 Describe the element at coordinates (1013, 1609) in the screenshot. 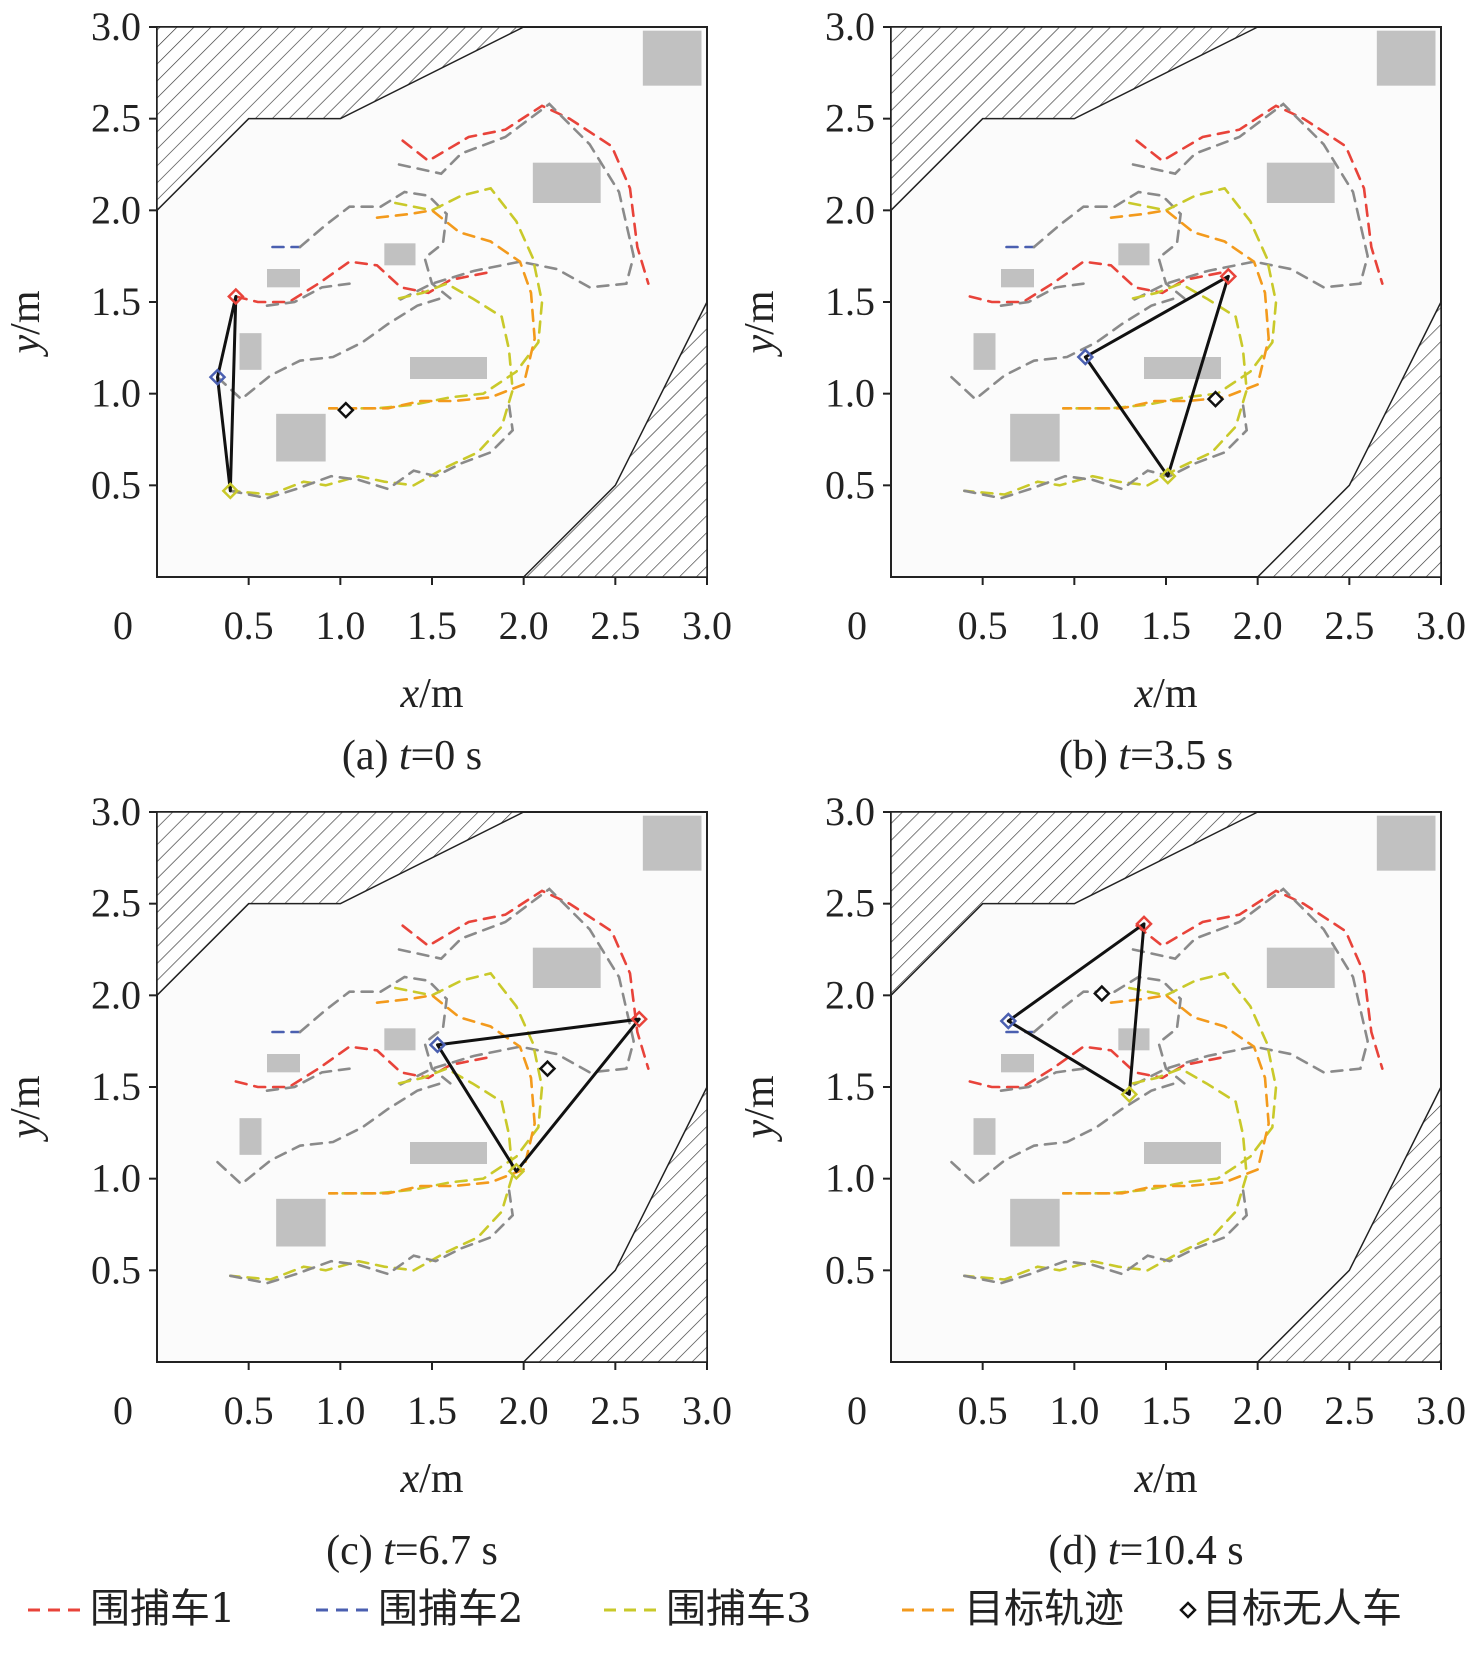

I see `legend-item-4: 目标轨迹` at that location.